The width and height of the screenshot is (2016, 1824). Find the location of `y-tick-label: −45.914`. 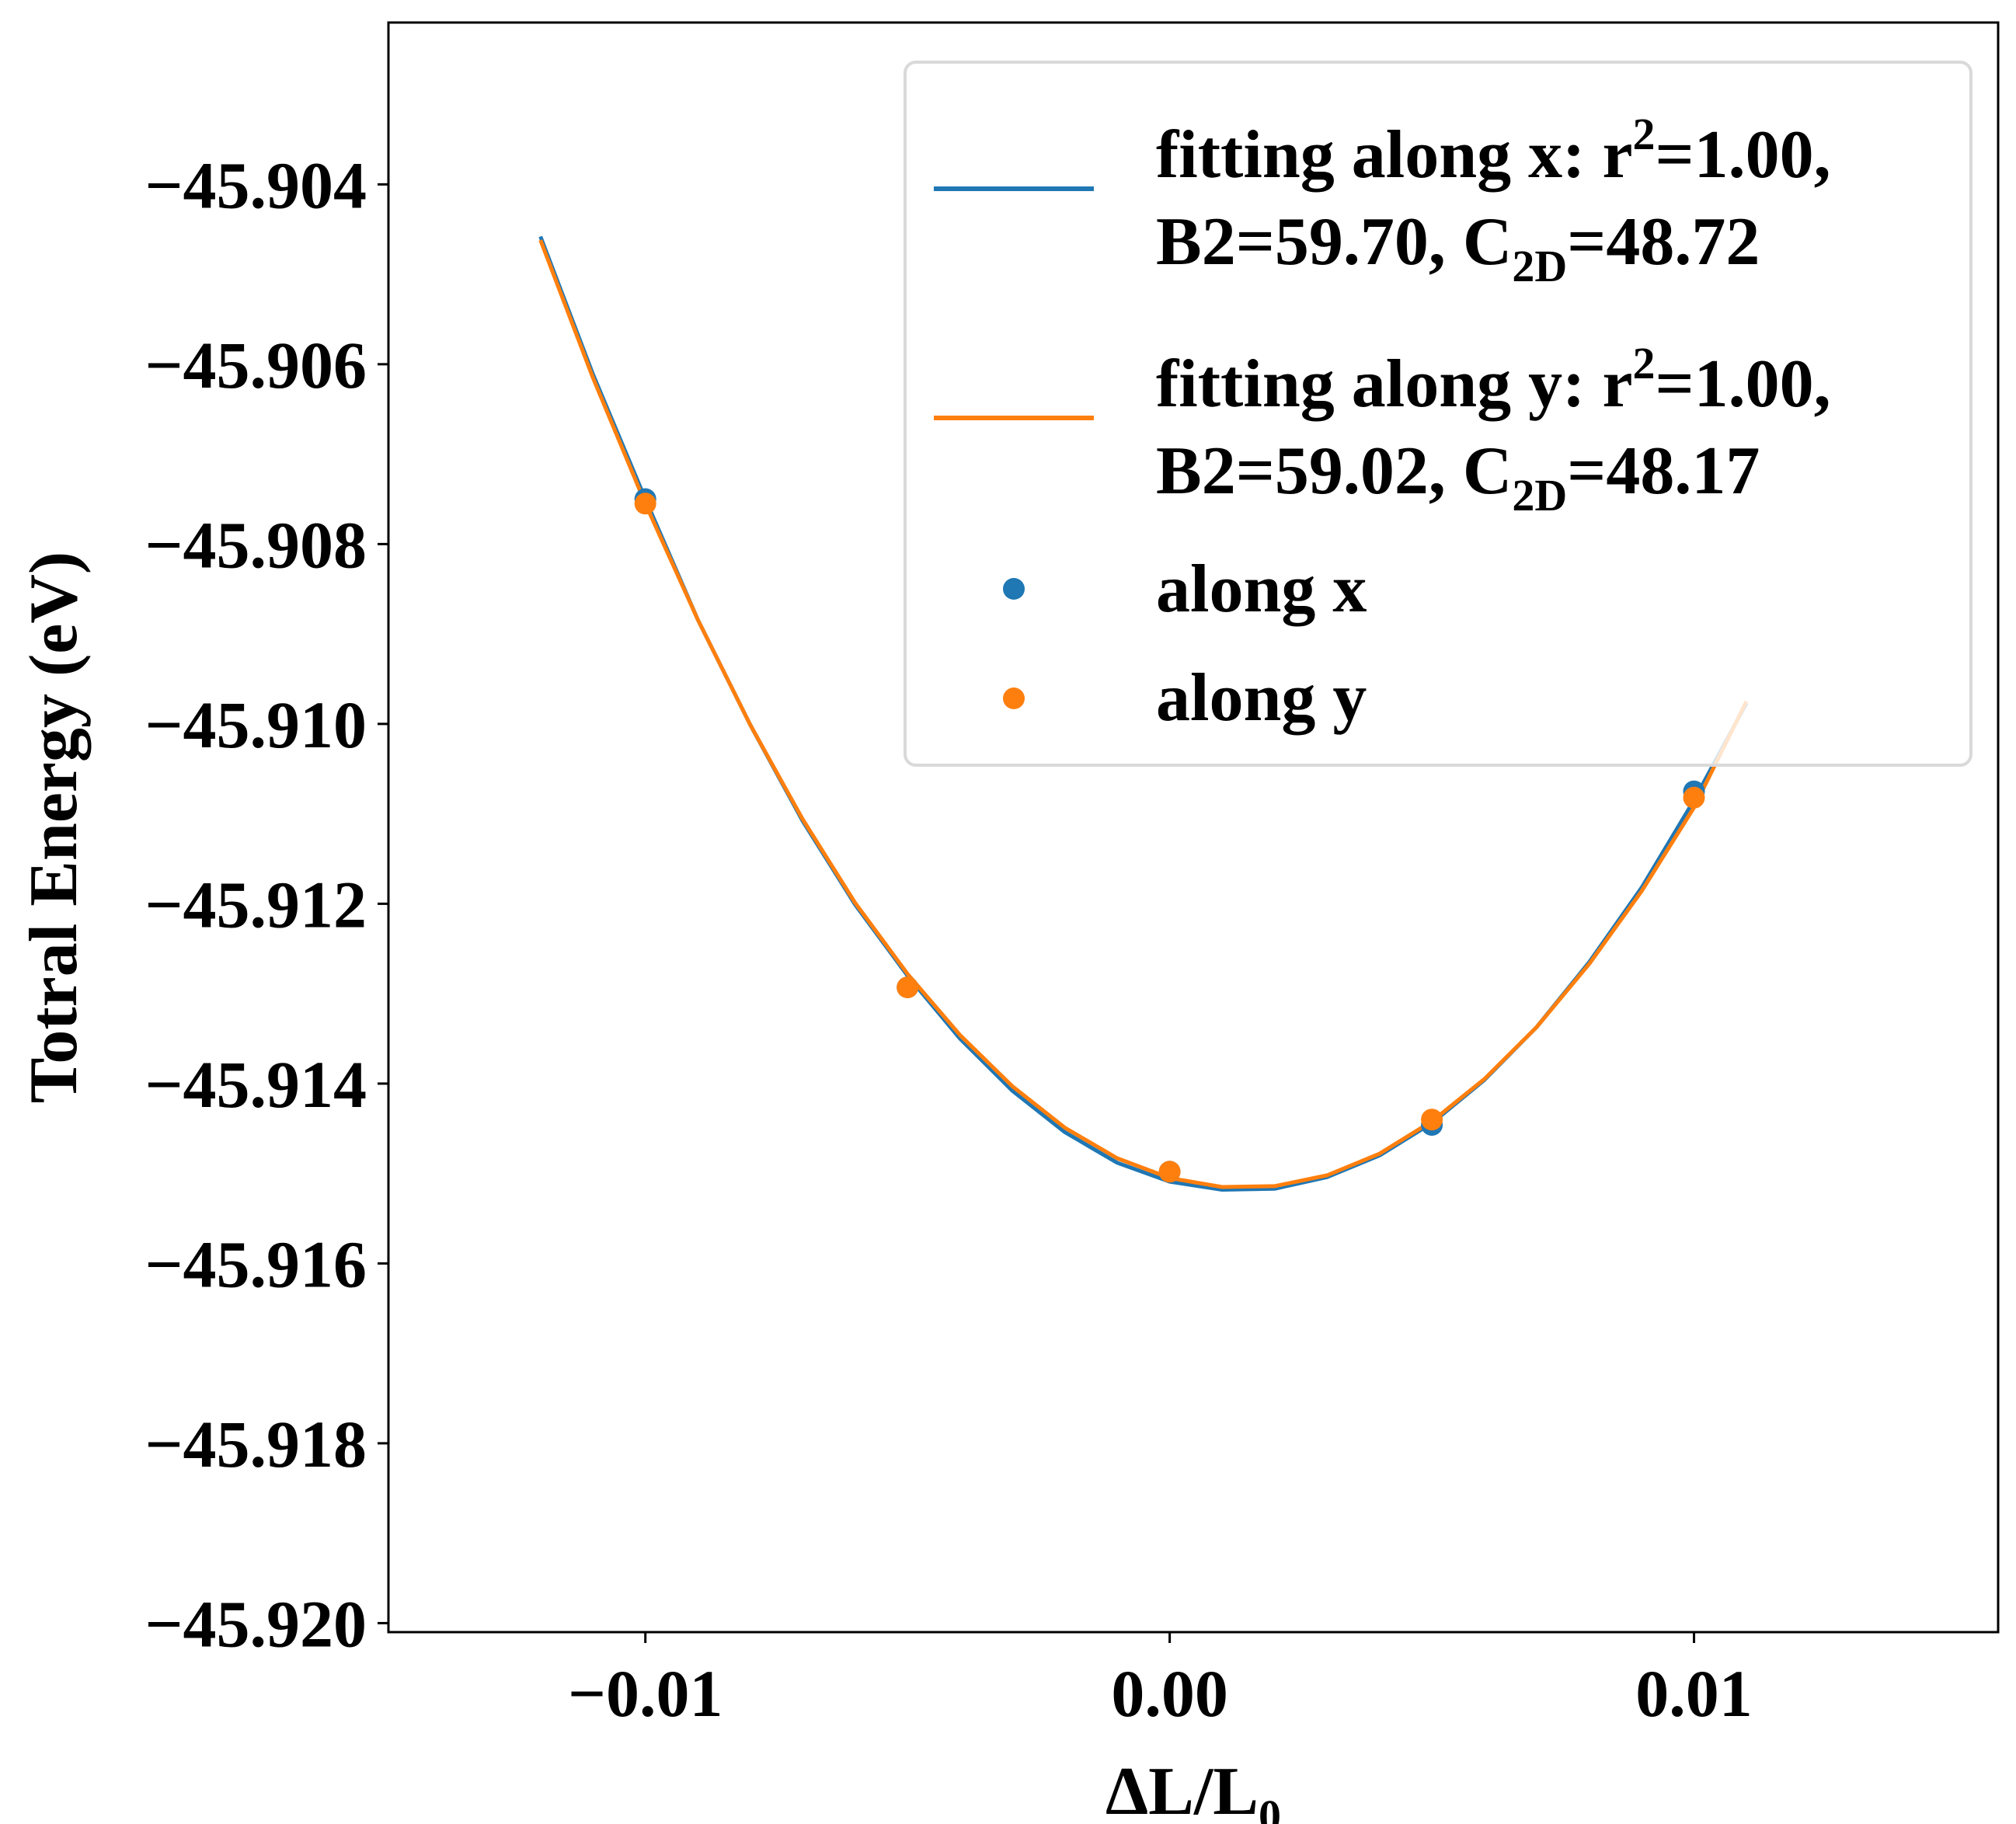

y-tick-label: −45.914 is located at coordinates (255, 1084).